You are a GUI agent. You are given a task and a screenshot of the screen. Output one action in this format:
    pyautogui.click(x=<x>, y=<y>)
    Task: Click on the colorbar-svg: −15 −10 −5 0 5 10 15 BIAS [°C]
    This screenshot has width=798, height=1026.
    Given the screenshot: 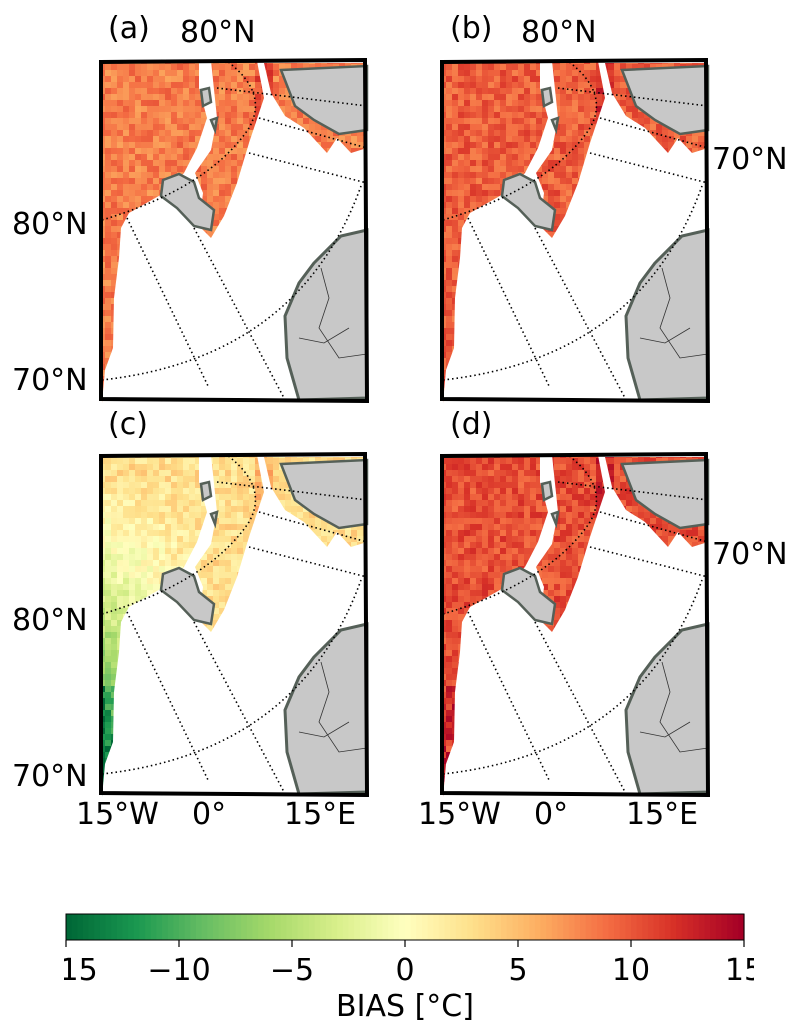 What is the action you would take?
    pyautogui.click(x=409, y=967)
    